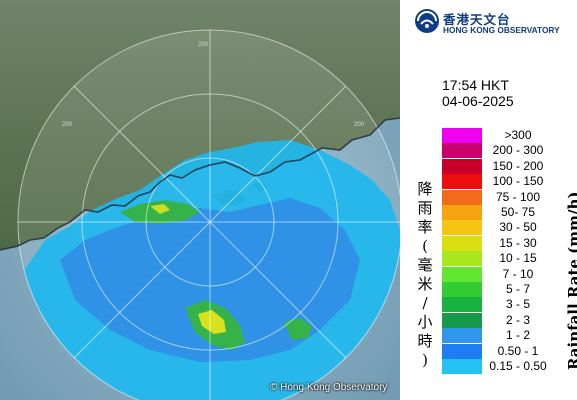  I want to click on legend-range-label: 15 - 30, so click(518, 242).